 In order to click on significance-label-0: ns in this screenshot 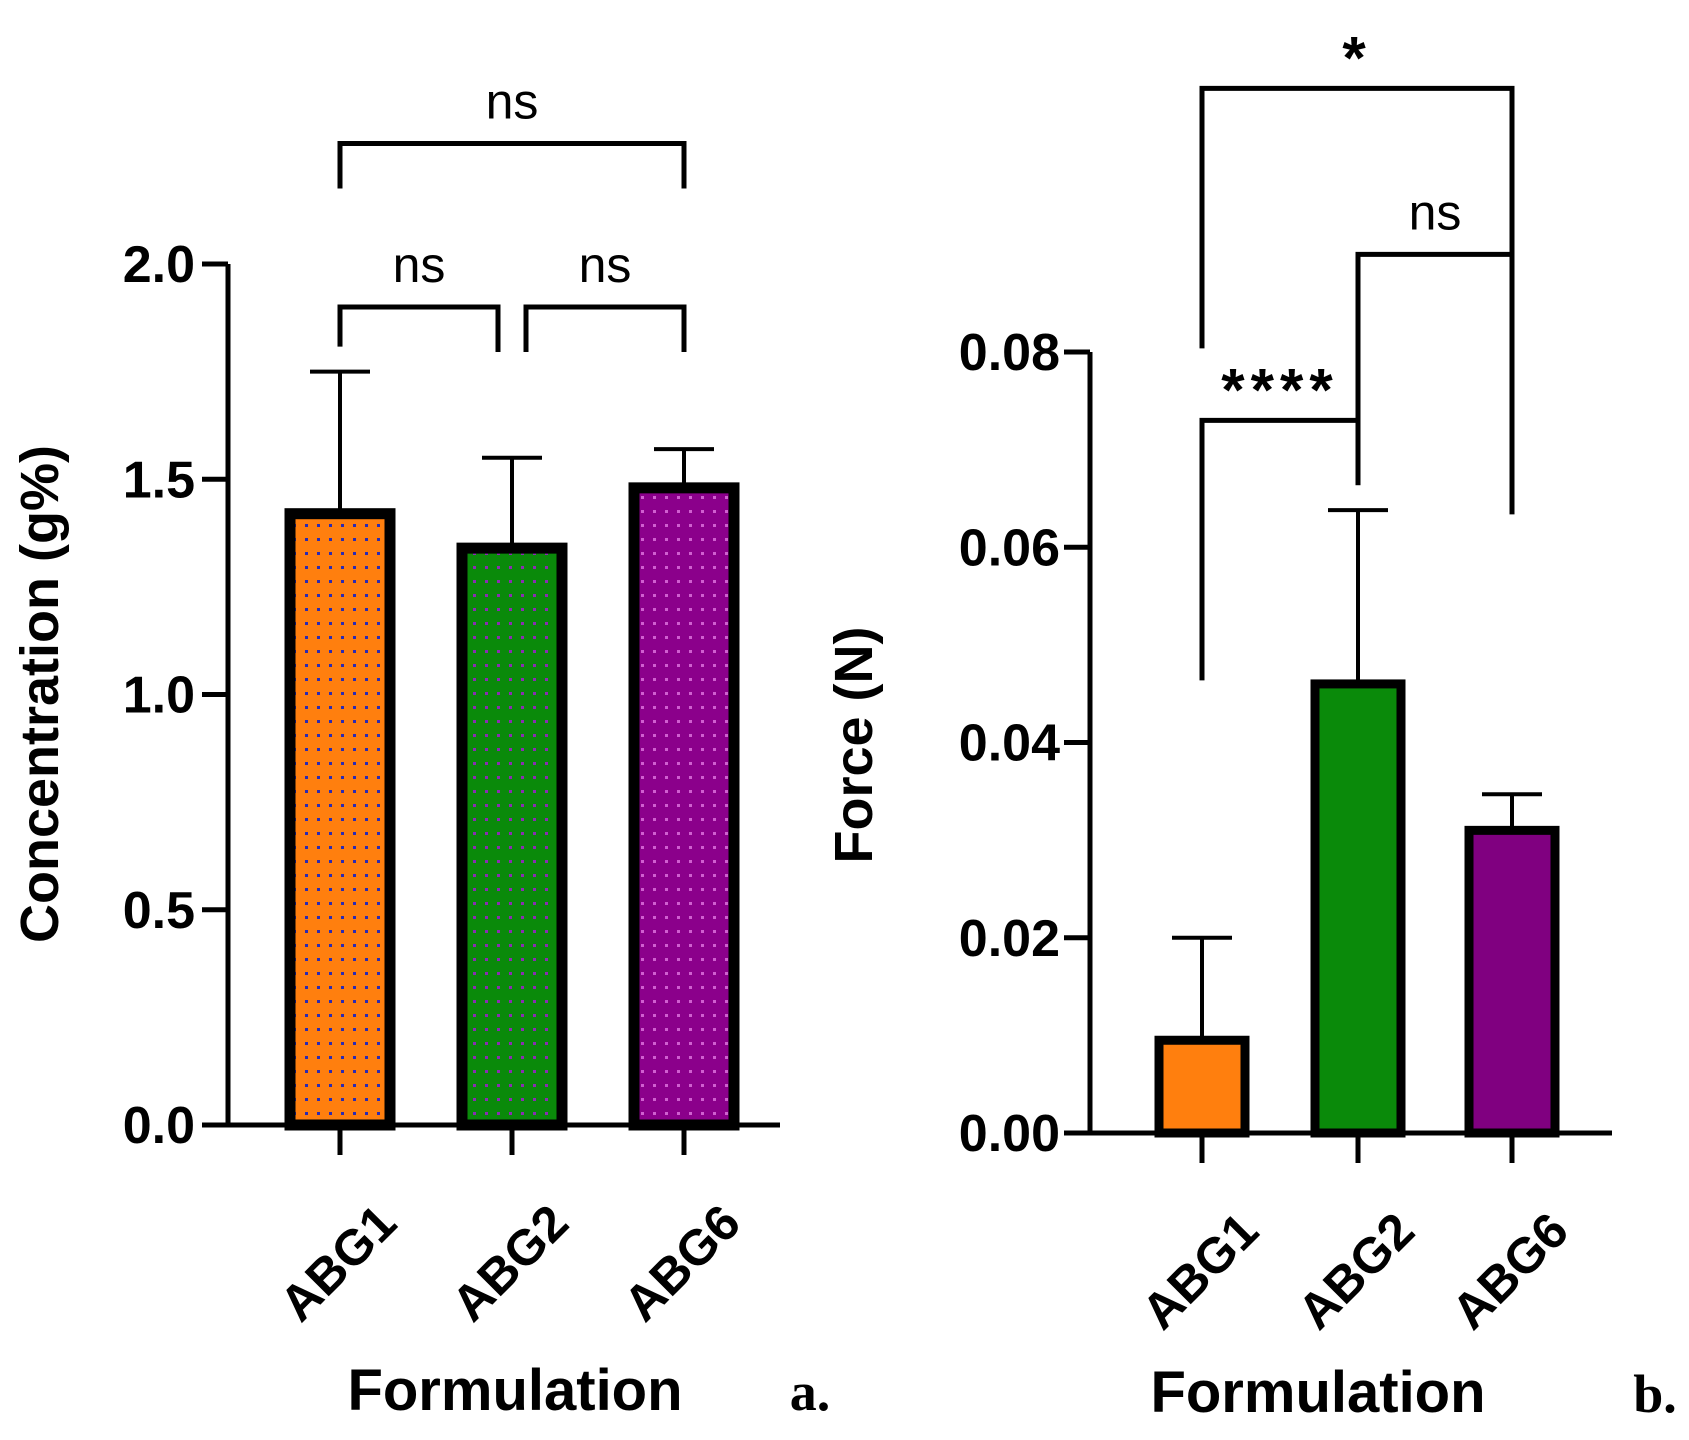, I will do `click(419, 265)`.